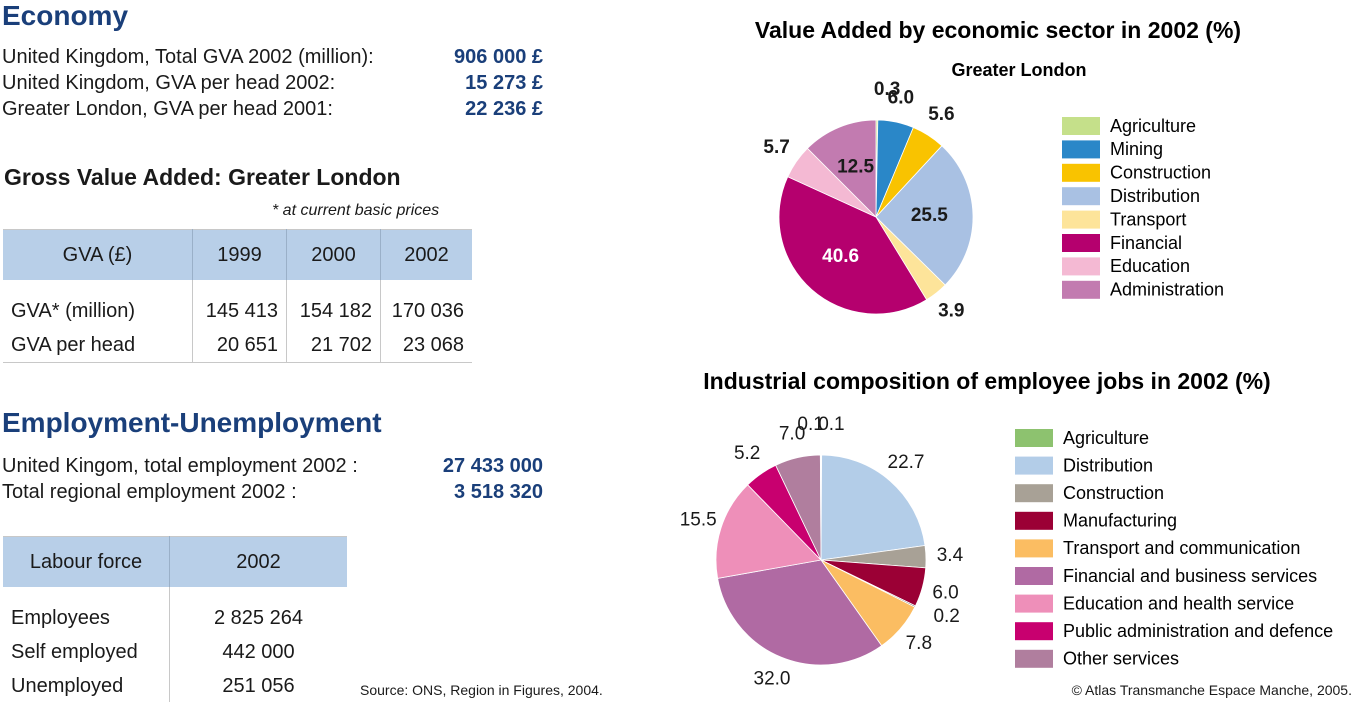 This screenshot has width=1355, height=702. I want to click on legend-label: Transport, so click(1148, 219).